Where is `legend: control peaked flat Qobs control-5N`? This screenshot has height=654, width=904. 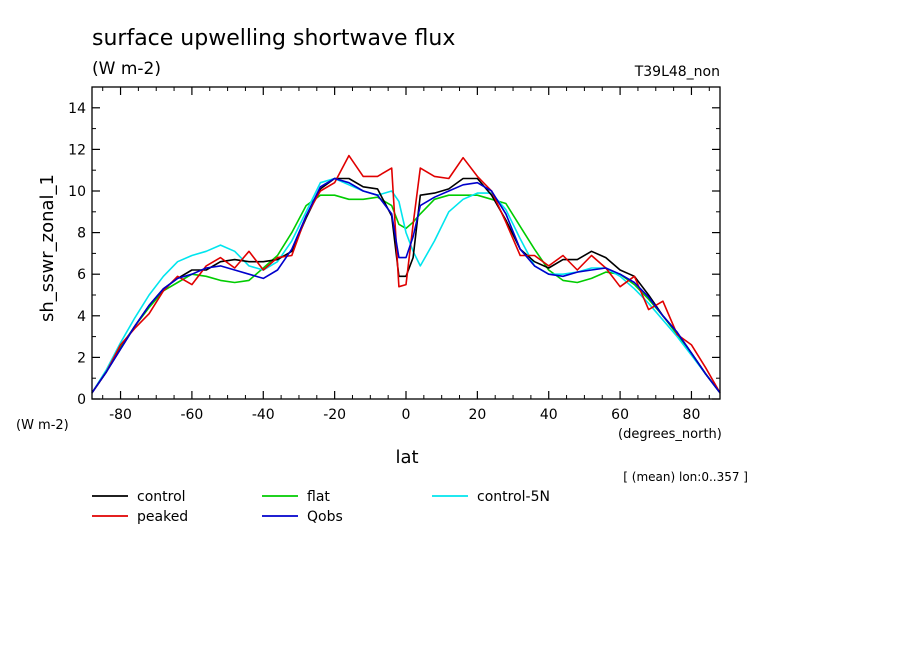
legend: control peaked flat Qobs control-5N is located at coordinates (321, 507).